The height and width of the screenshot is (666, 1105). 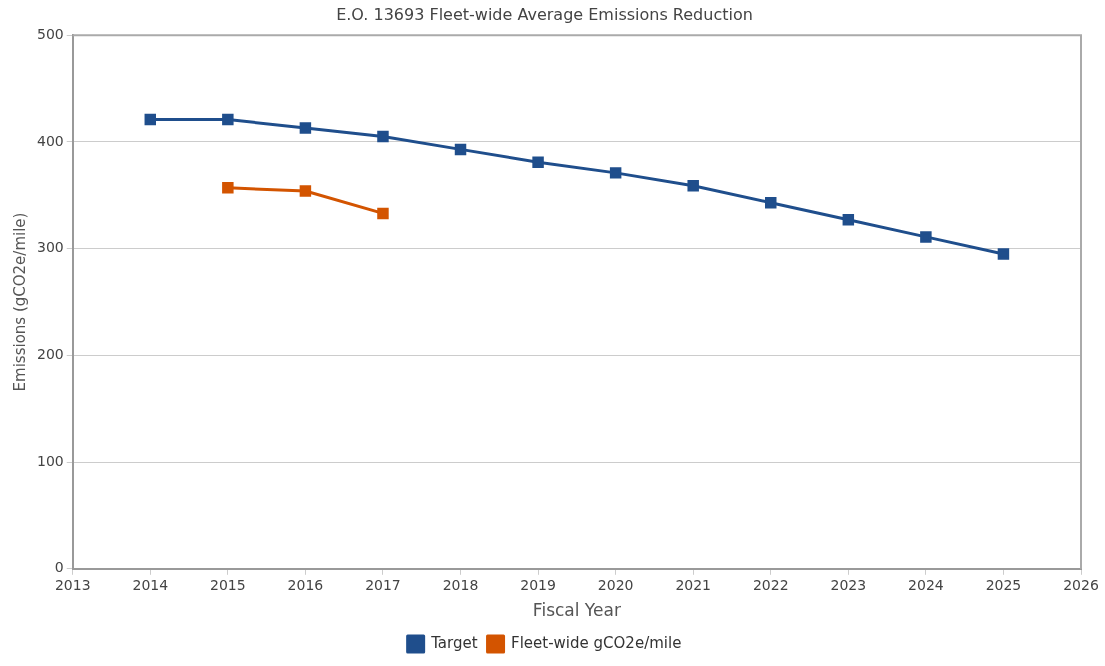 What do you see at coordinates (615, 584) in the screenshot?
I see `x-tick-label: 2020` at bounding box center [615, 584].